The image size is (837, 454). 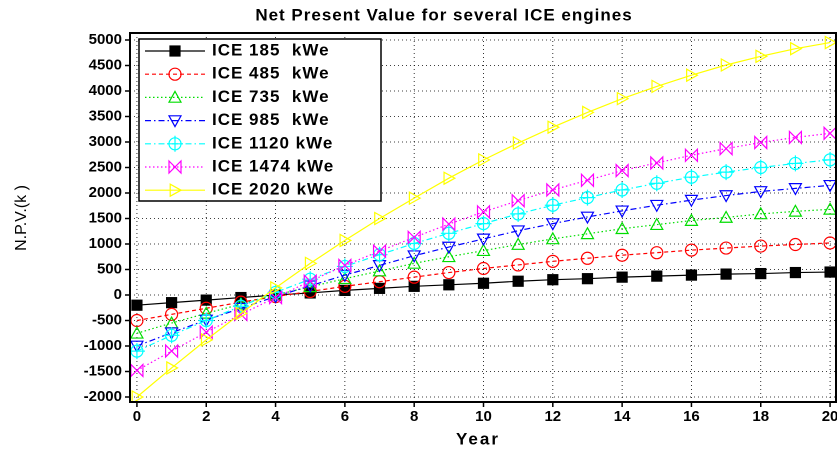 I want to click on y-tick-label: -1500, so click(x=103, y=370).